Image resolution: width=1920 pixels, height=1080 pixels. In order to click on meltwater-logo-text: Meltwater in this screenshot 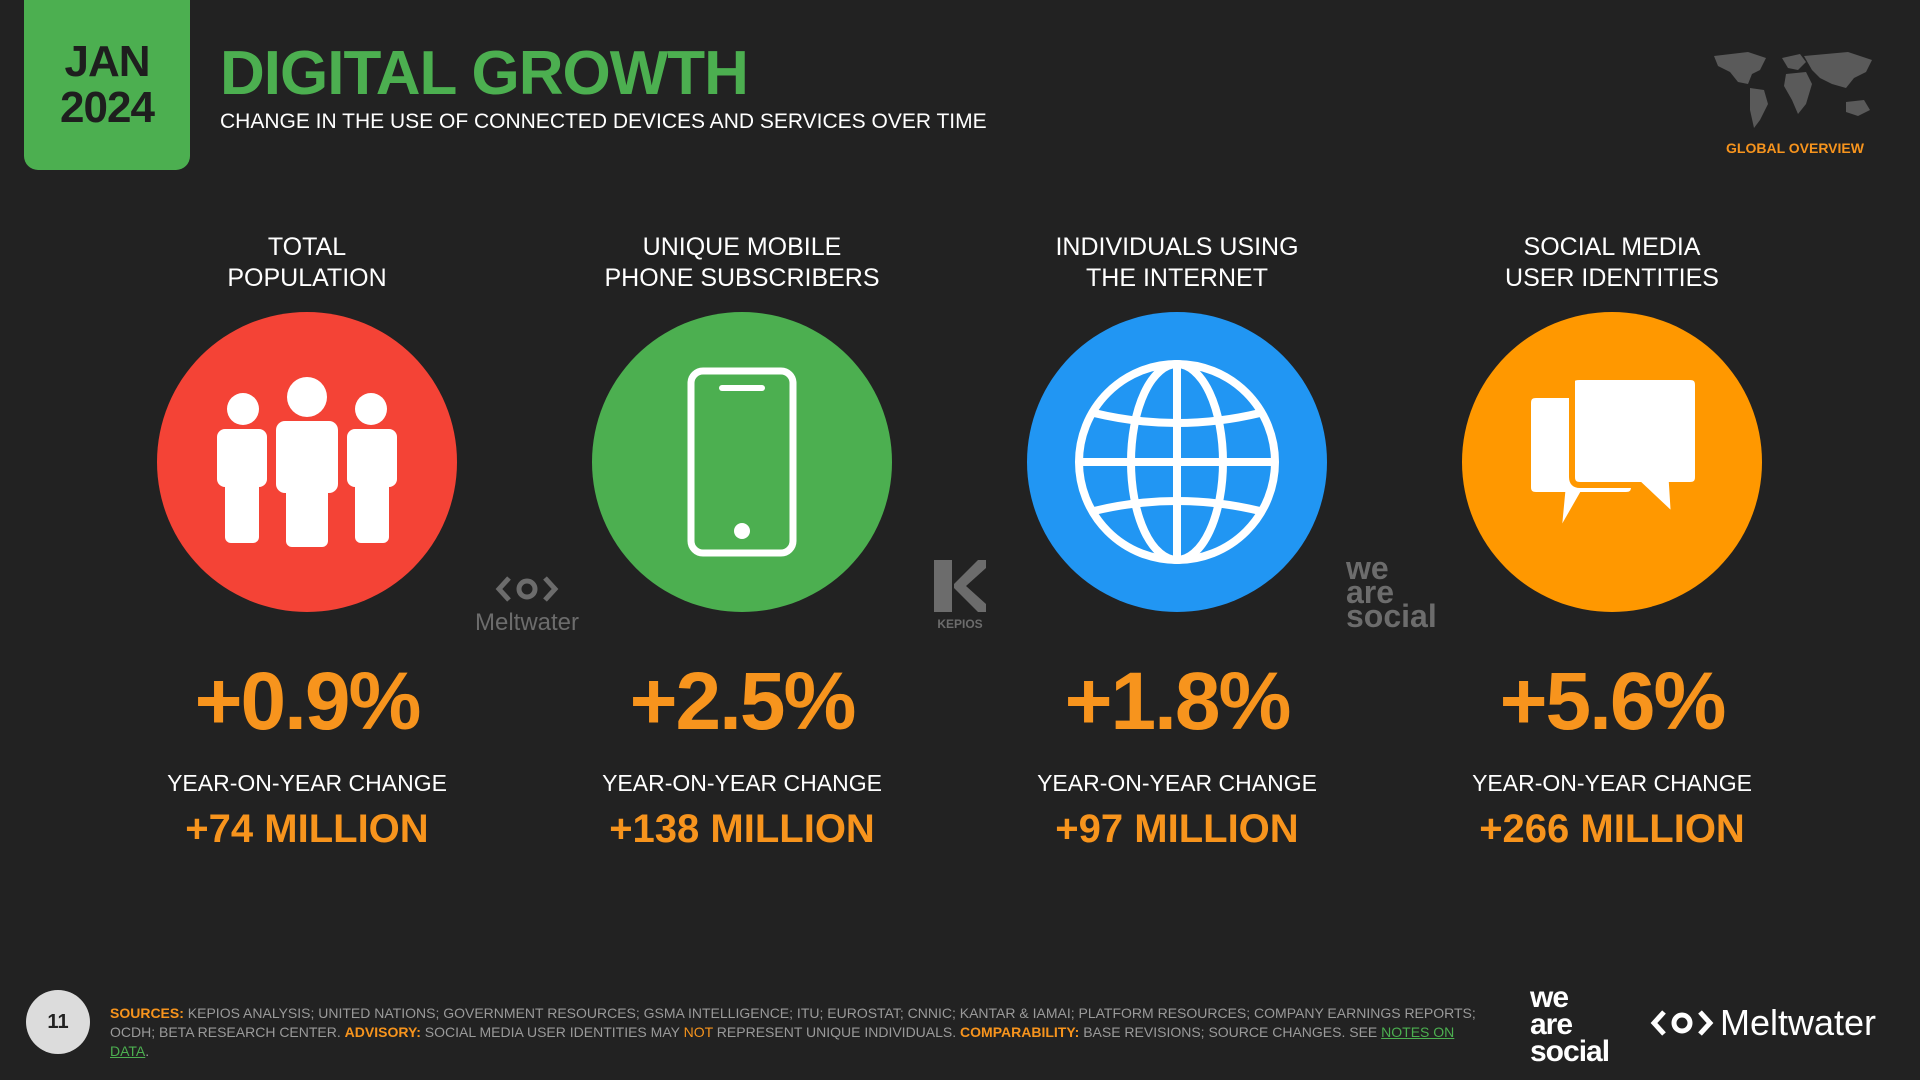, I will do `click(1798, 1022)`.